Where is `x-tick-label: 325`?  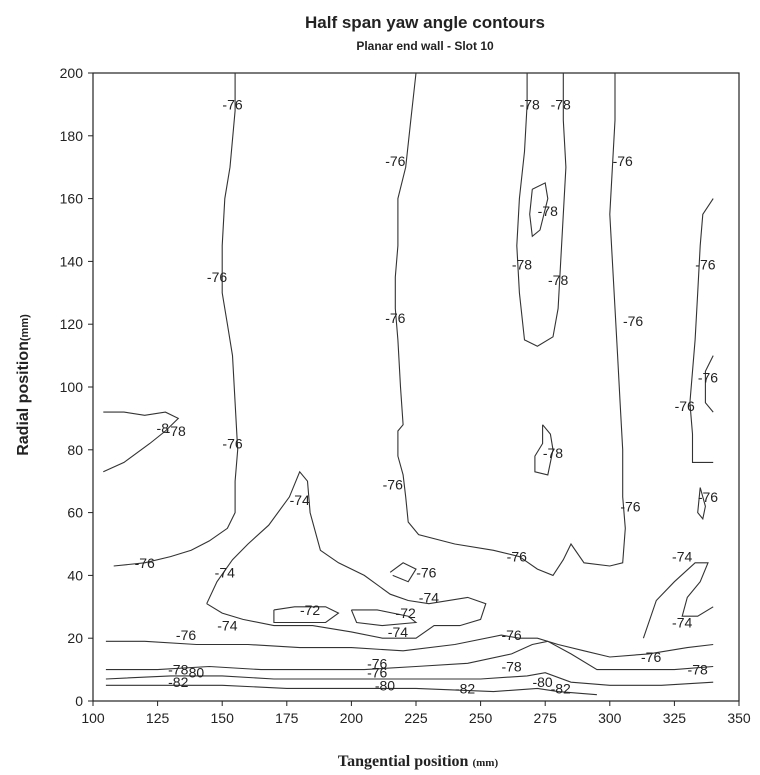 x-tick-label: 325 is located at coordinates (675, 718).